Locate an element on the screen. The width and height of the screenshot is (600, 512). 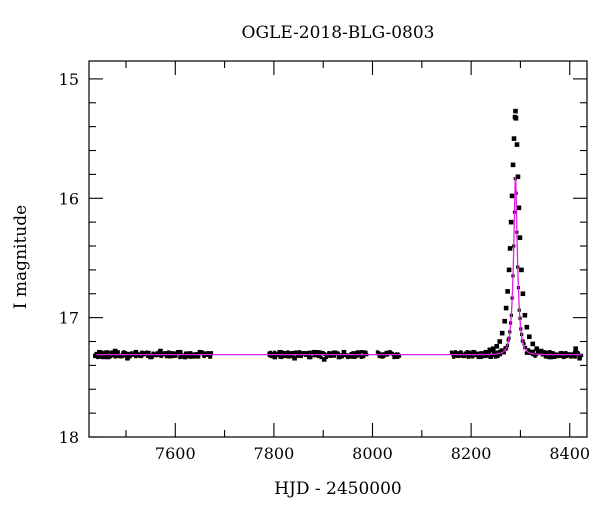
y-tick-label: 17 is located at coordinates (69, 318).